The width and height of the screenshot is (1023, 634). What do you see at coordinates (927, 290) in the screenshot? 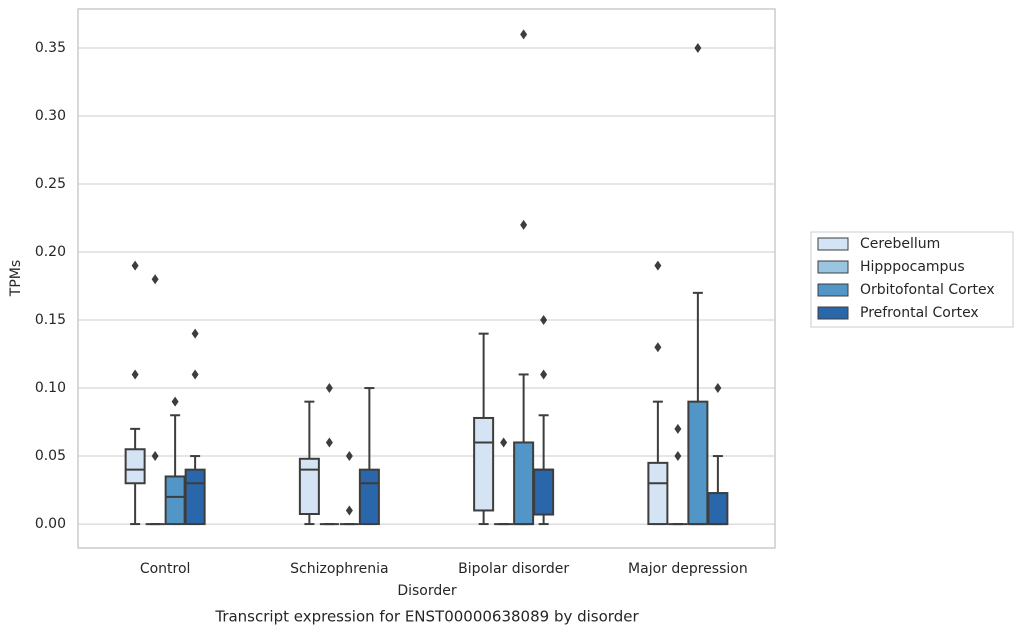
I see `legend-label: Orbitofontal Cortex` at bounding box center [927, 290].